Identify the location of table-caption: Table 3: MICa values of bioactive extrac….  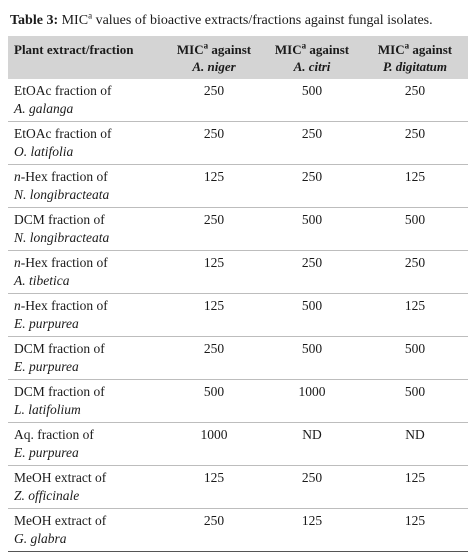
(239, 20).